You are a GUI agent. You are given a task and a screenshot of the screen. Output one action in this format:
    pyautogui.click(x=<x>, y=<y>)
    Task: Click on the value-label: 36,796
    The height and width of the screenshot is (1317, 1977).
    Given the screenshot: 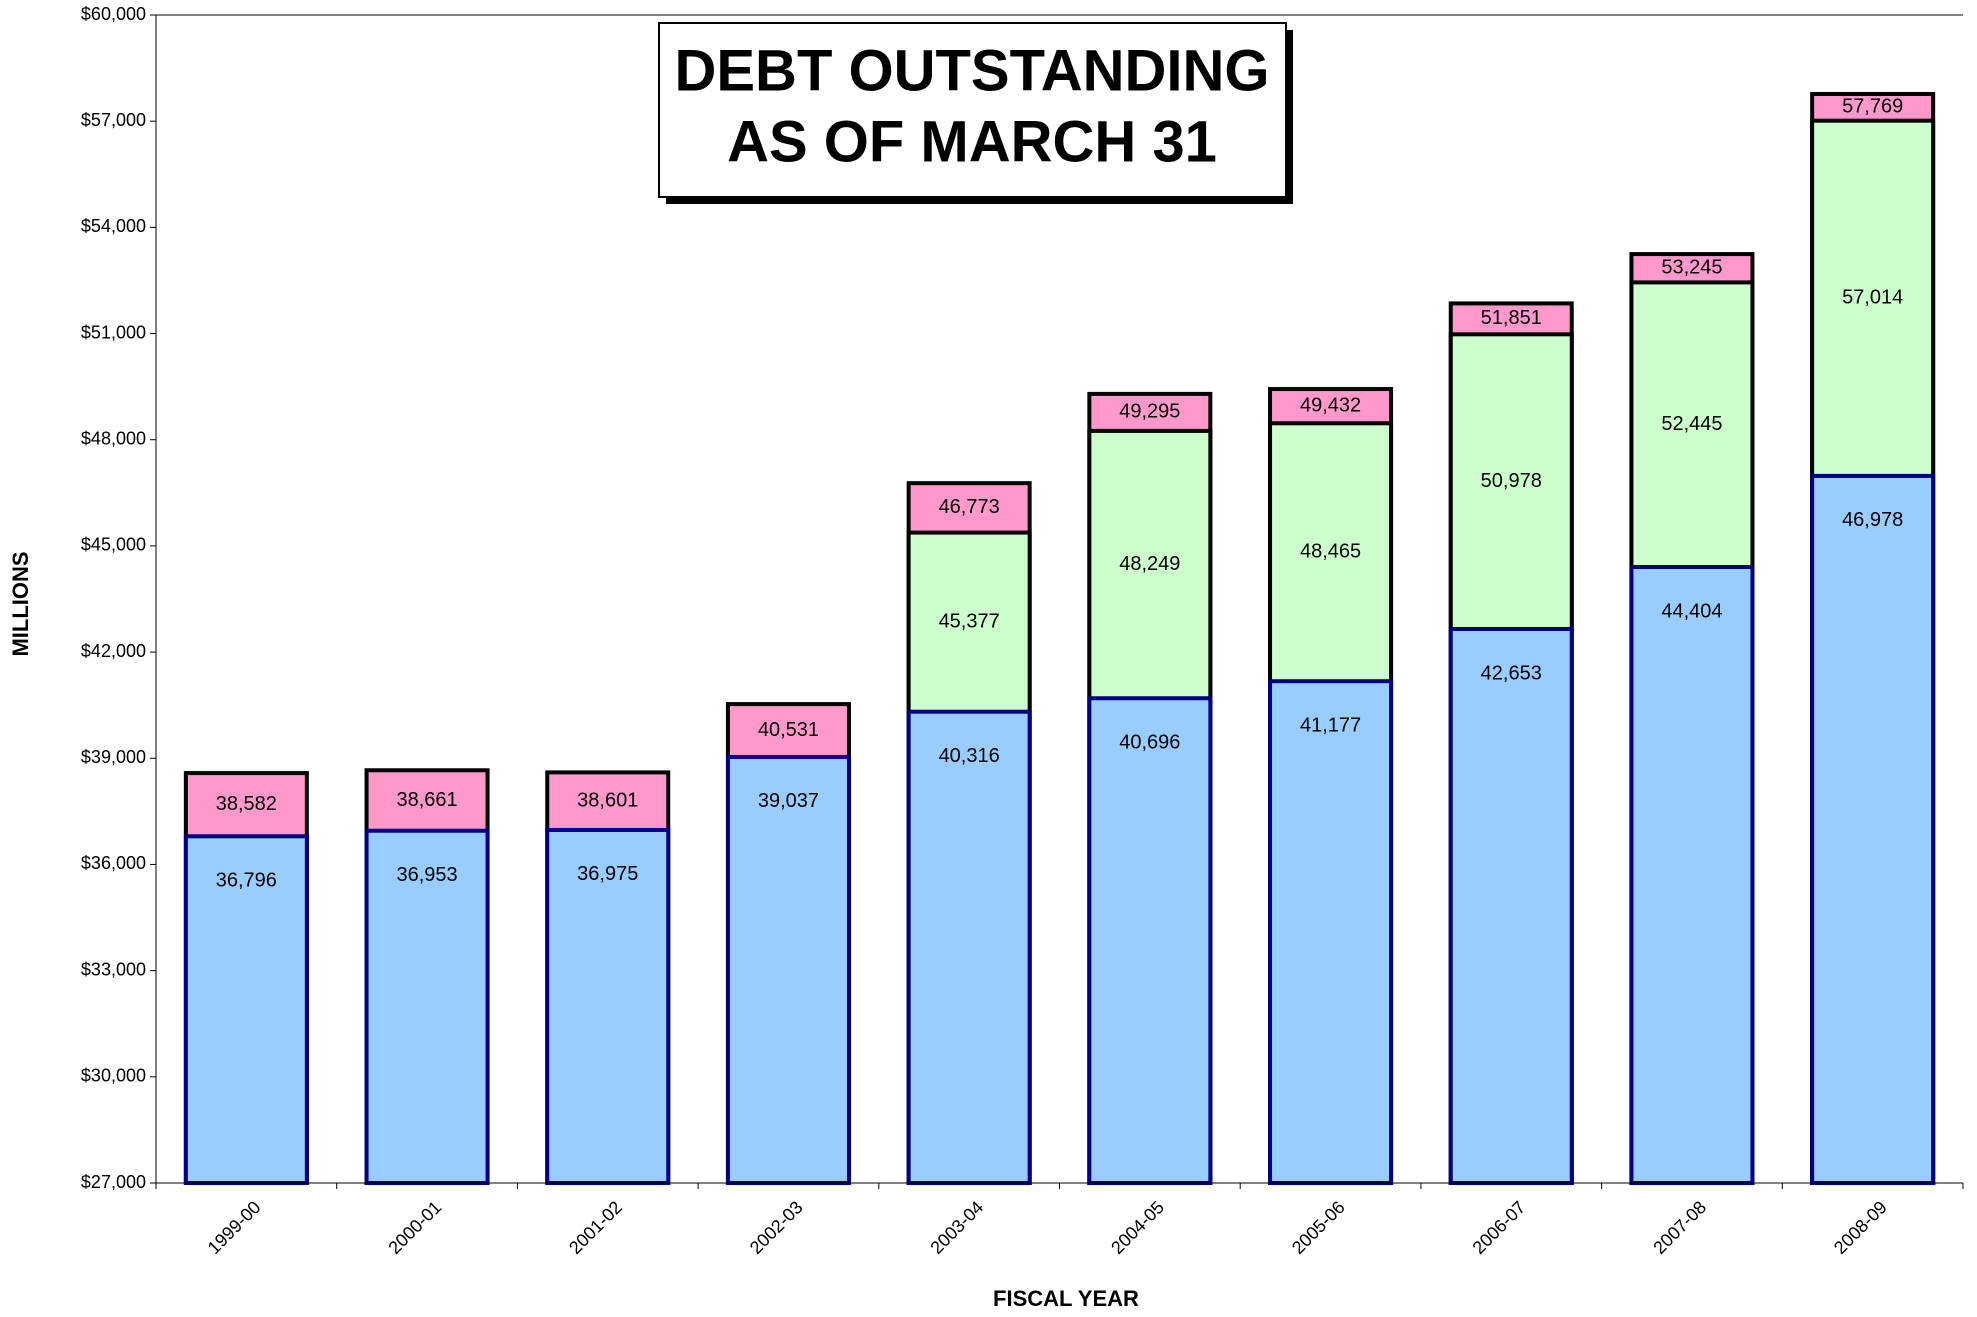 What is the action you would take?
    pyautogui.click(x=246, y=881)
    